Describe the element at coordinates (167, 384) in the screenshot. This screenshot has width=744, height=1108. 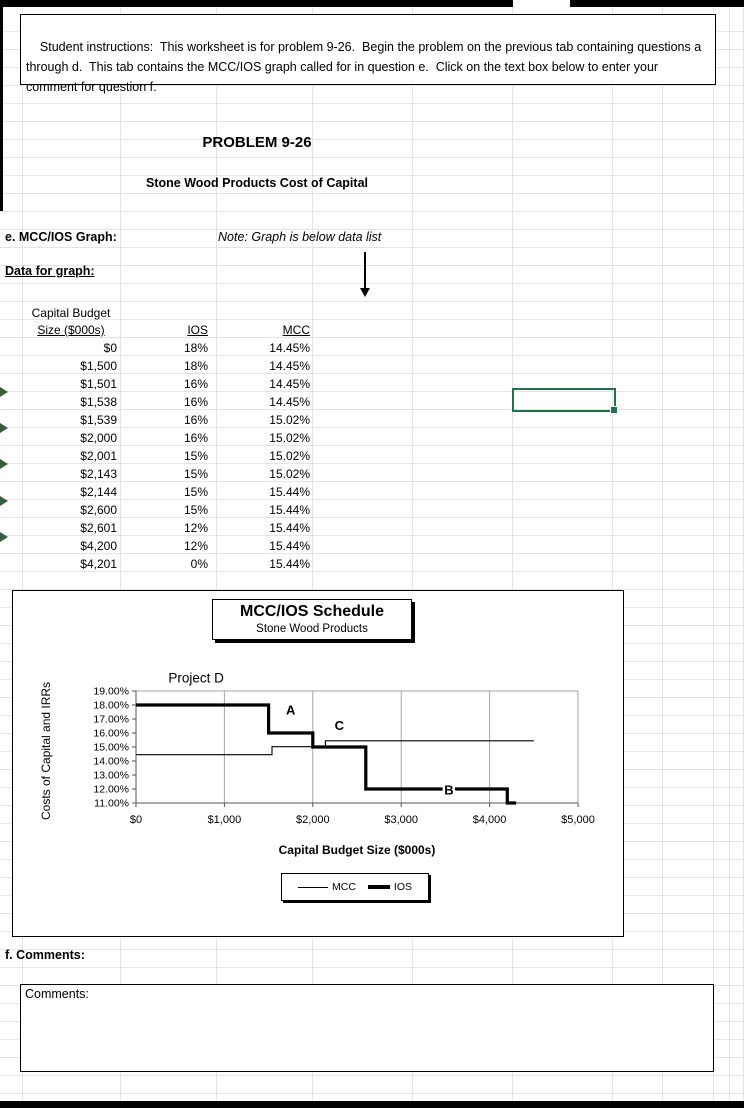
I see `table-row: $1,501 16% 14.45%` at that location.